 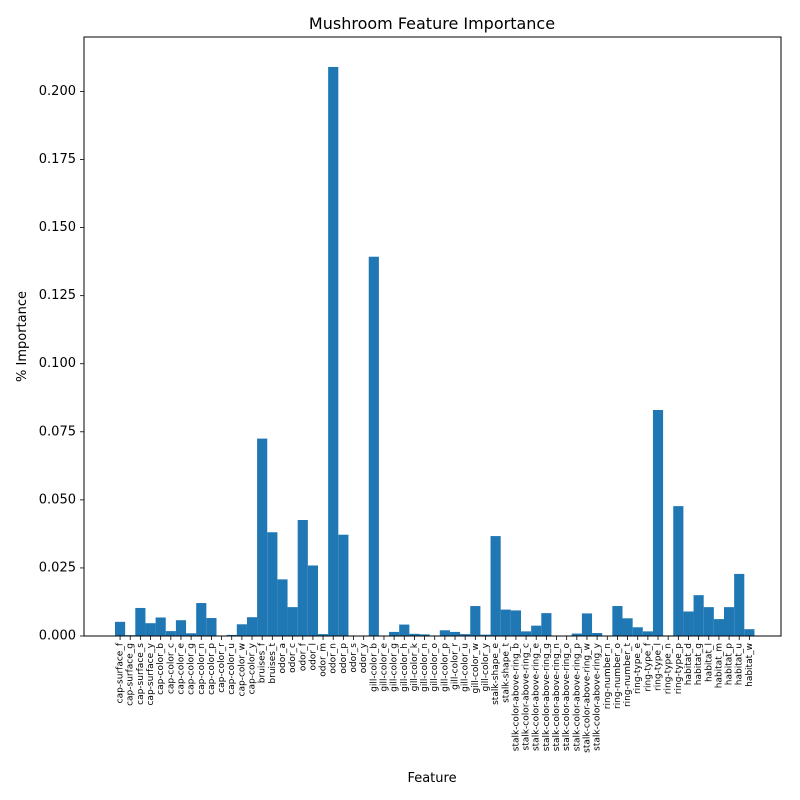 What do you see at coordinates (669, 668) in the screenshot?
I see `x-tick-label: ring-type_n` at bounding box center [669, 668].